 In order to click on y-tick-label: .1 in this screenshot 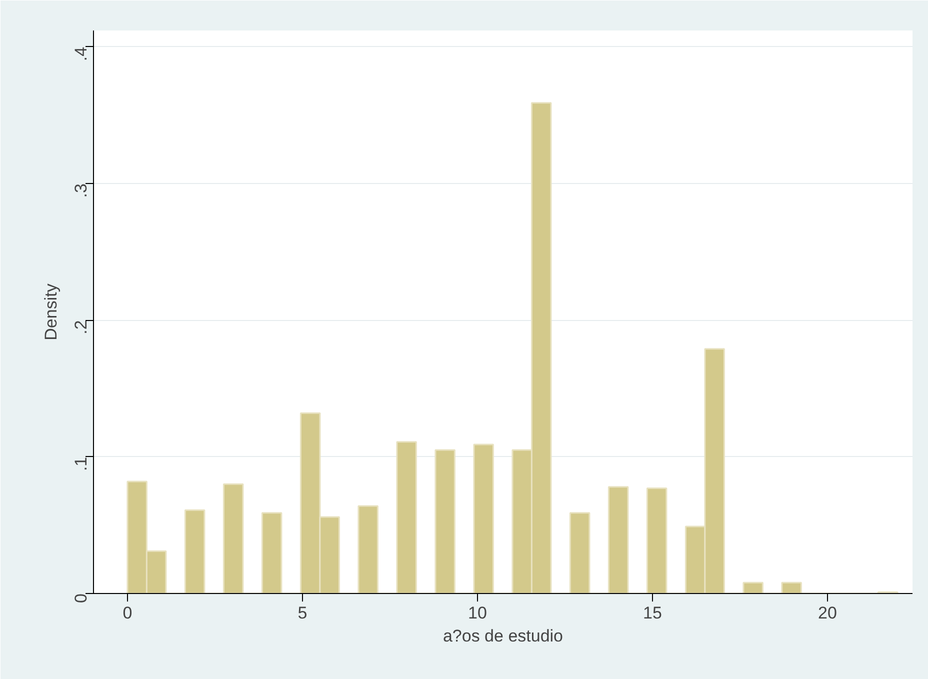, I will do `click(81, 464)`.